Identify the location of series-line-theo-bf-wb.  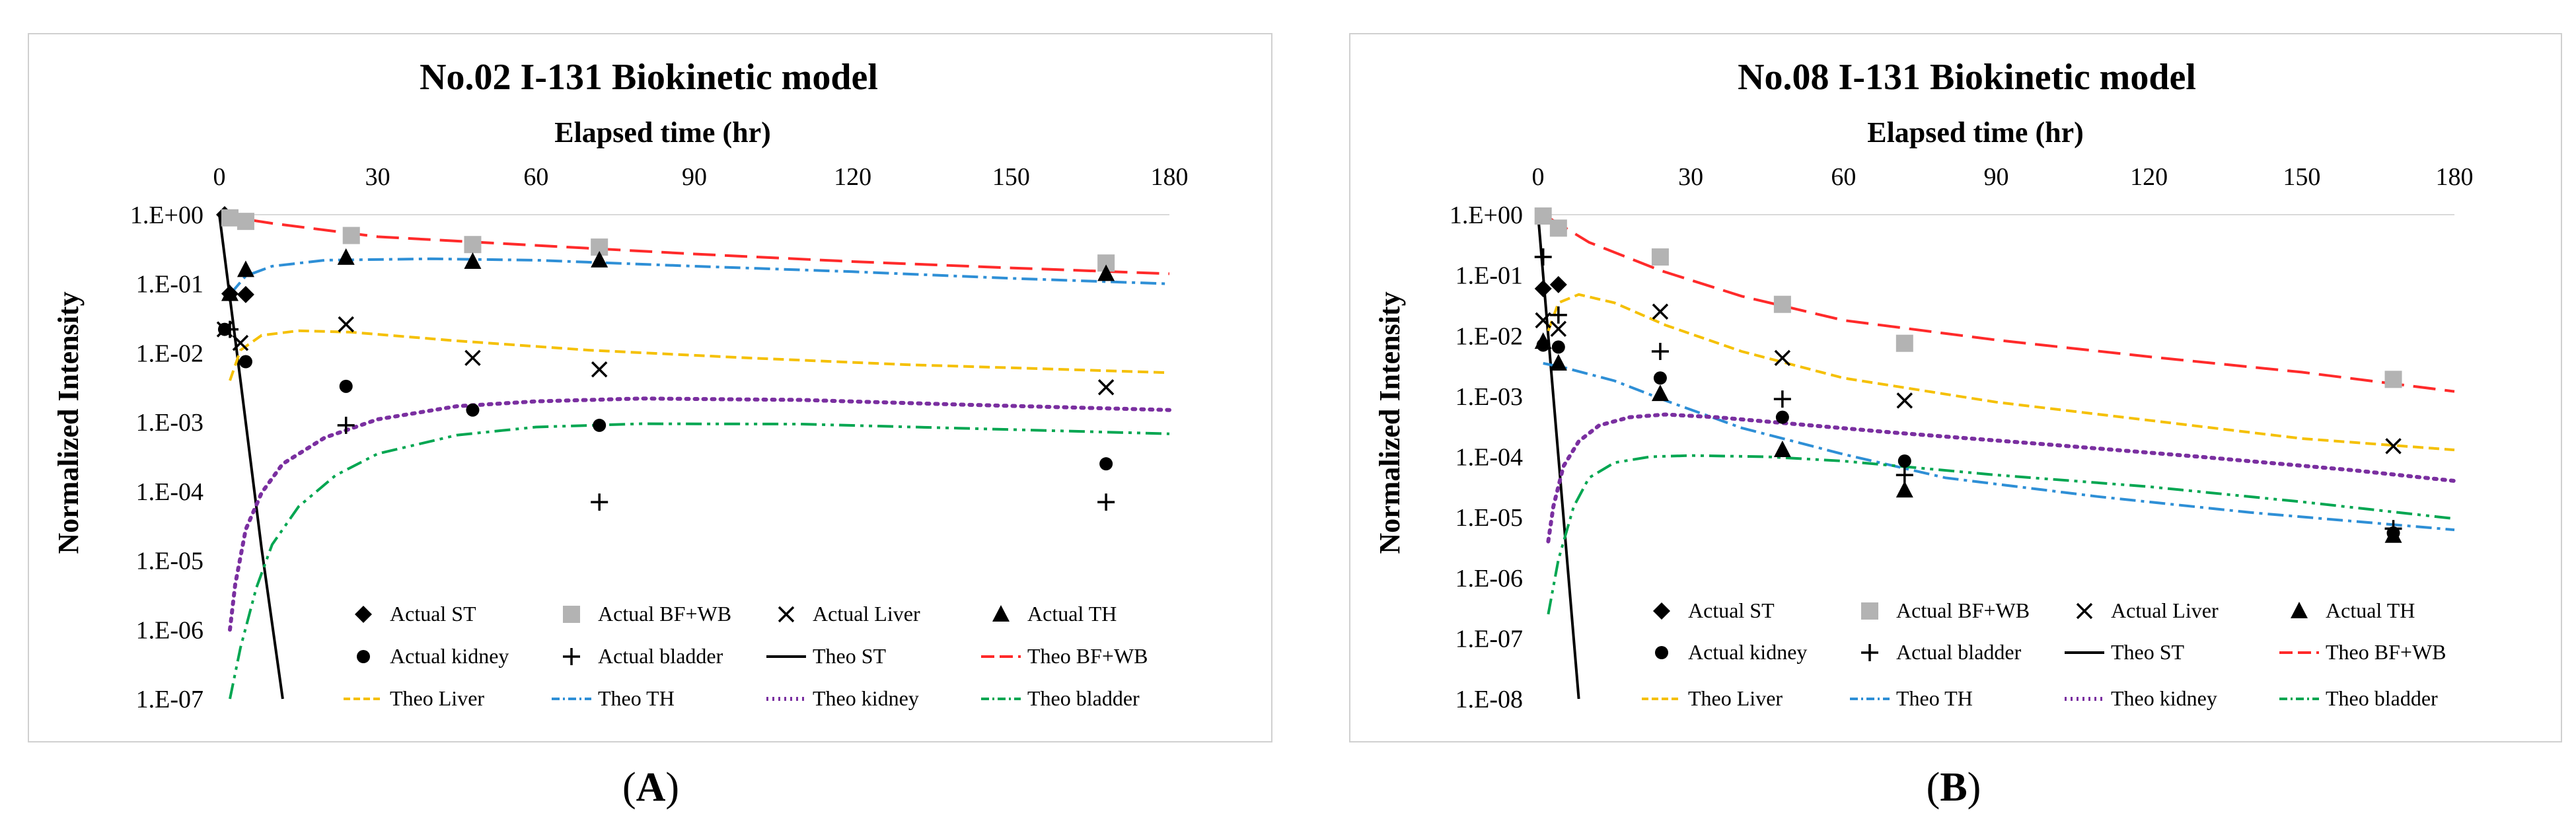
(694, 244).